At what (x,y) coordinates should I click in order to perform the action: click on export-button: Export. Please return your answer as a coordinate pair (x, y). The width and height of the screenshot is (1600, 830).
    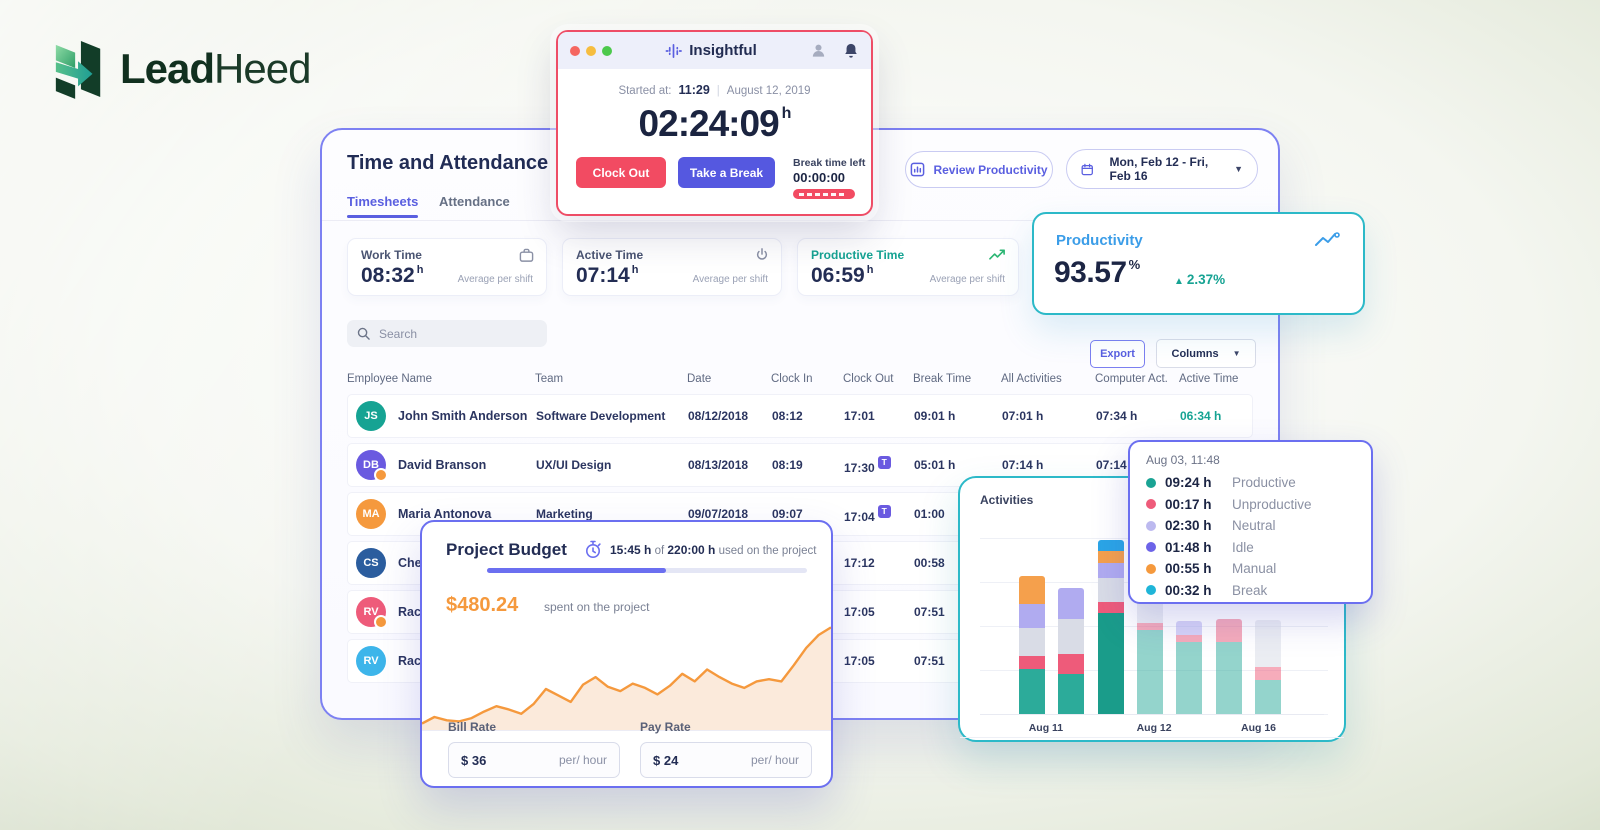
    Looking at the image, I should click on (1117, 354).